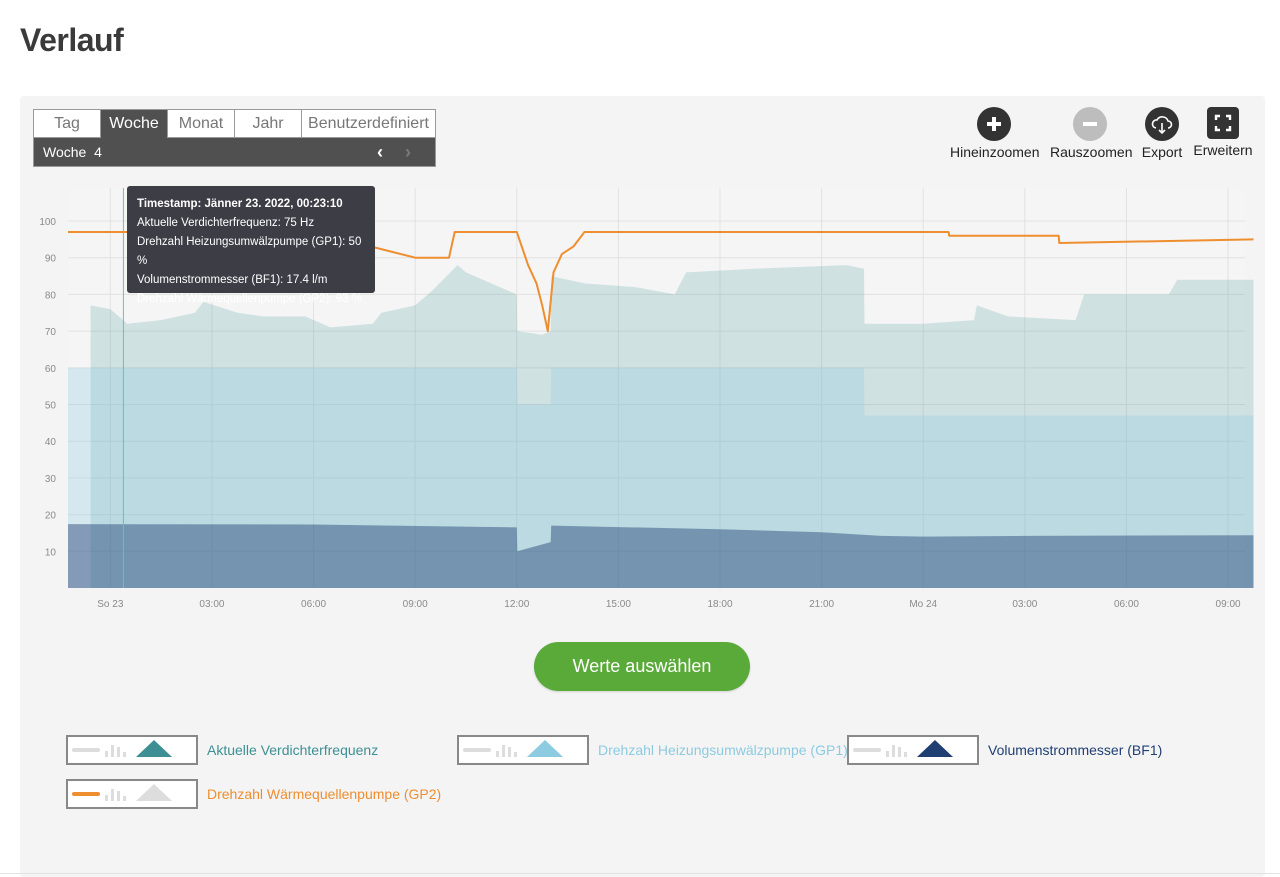 The width and height of the screenshot is (1280, 877). Describe the element at coordinates (293, 750) in the screenshot. I see `legend-label: Aktuelle Verdichterfrequenz` at that location.